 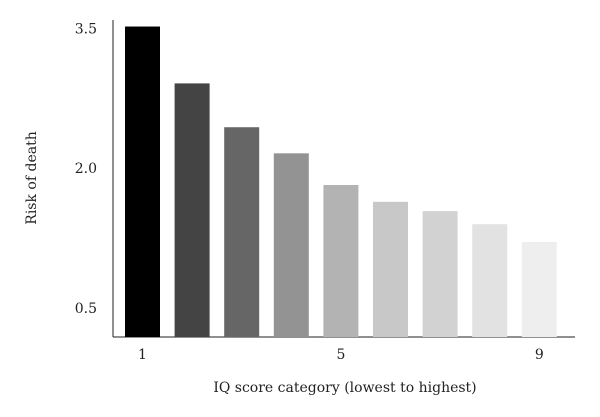 I want to click on x-tick-label: 5, so click(x=340, y=355).